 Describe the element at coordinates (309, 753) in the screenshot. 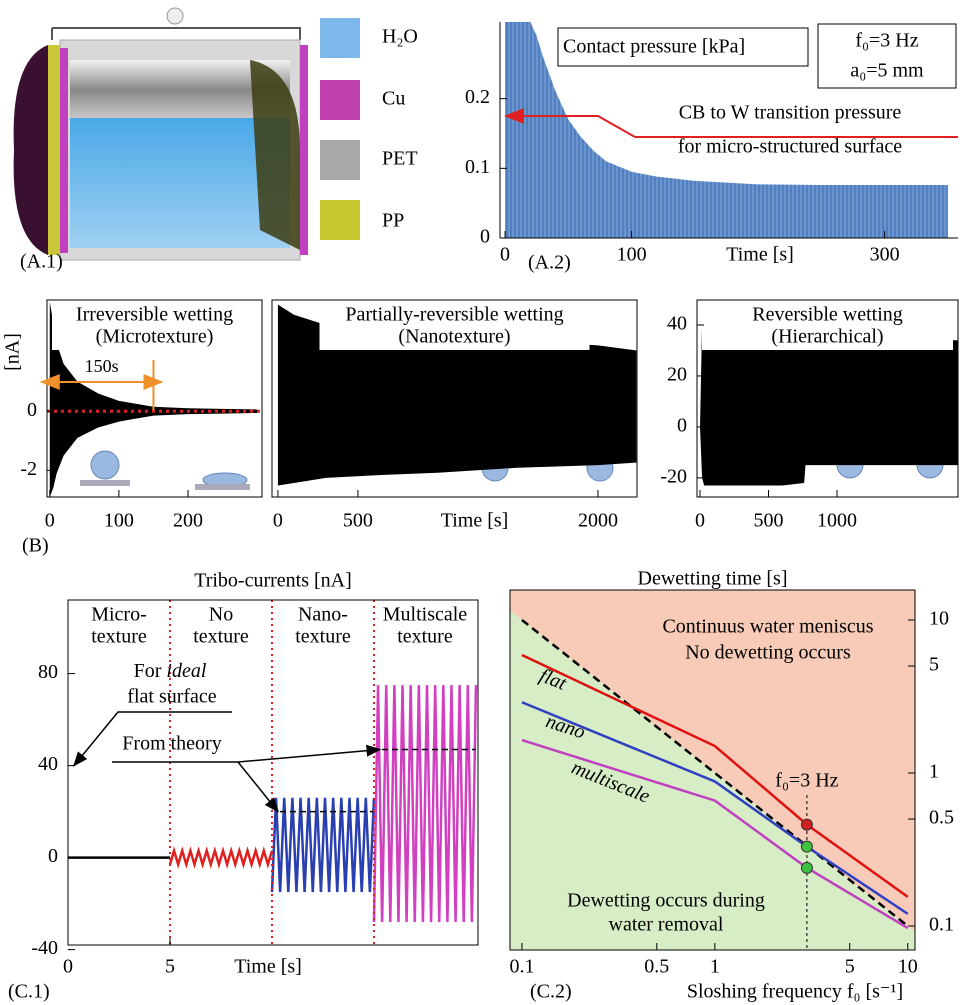

I see `theory-arrow` at that location.